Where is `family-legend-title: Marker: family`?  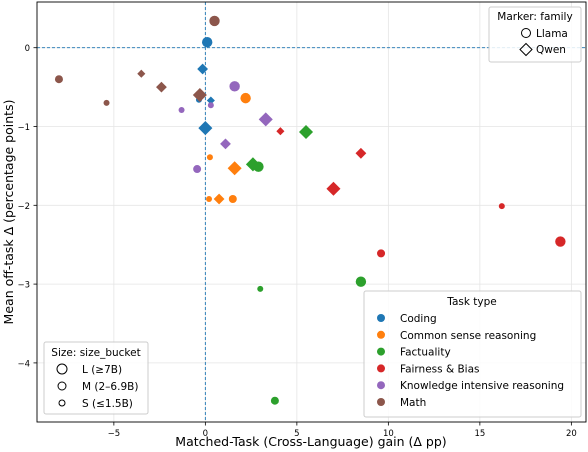
family-legend-title: Marker: family is located at coordinates (534, 17).